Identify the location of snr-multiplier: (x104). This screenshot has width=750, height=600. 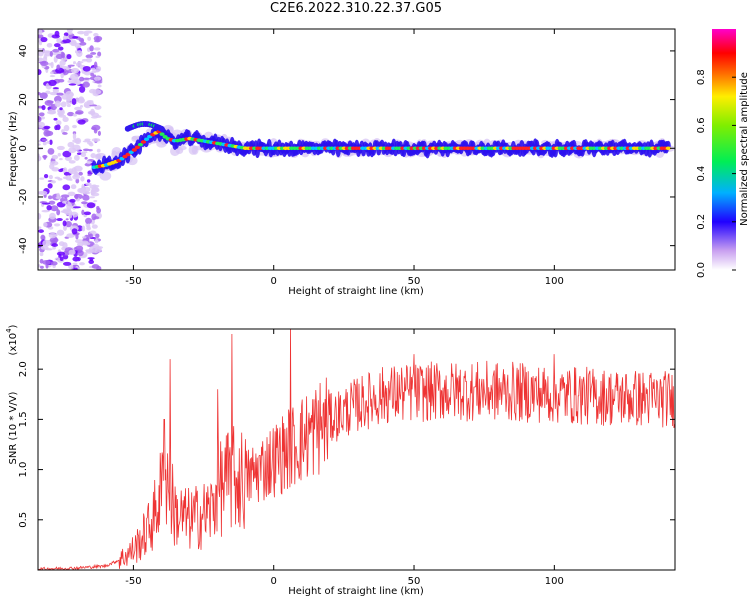
(12, 339).